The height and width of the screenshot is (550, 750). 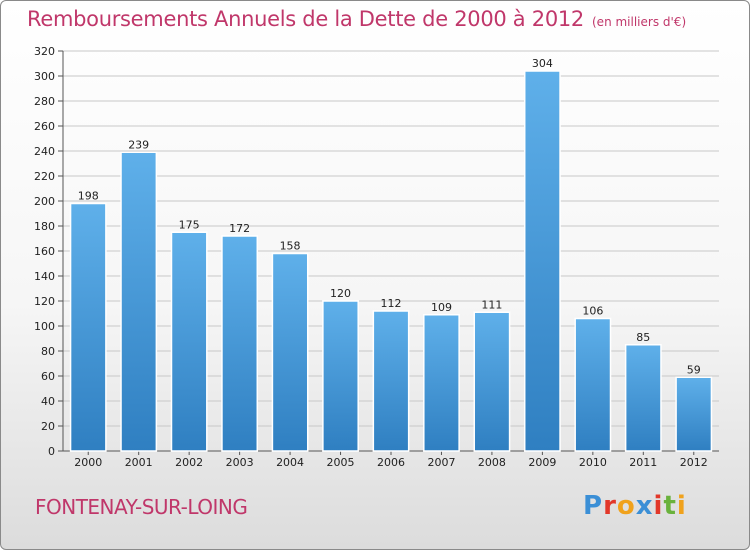 What do you see at coordinates (240, 462) in the screenshot?
I see `x-tick-label-2003: 2003` at bounding box center [240, 462].